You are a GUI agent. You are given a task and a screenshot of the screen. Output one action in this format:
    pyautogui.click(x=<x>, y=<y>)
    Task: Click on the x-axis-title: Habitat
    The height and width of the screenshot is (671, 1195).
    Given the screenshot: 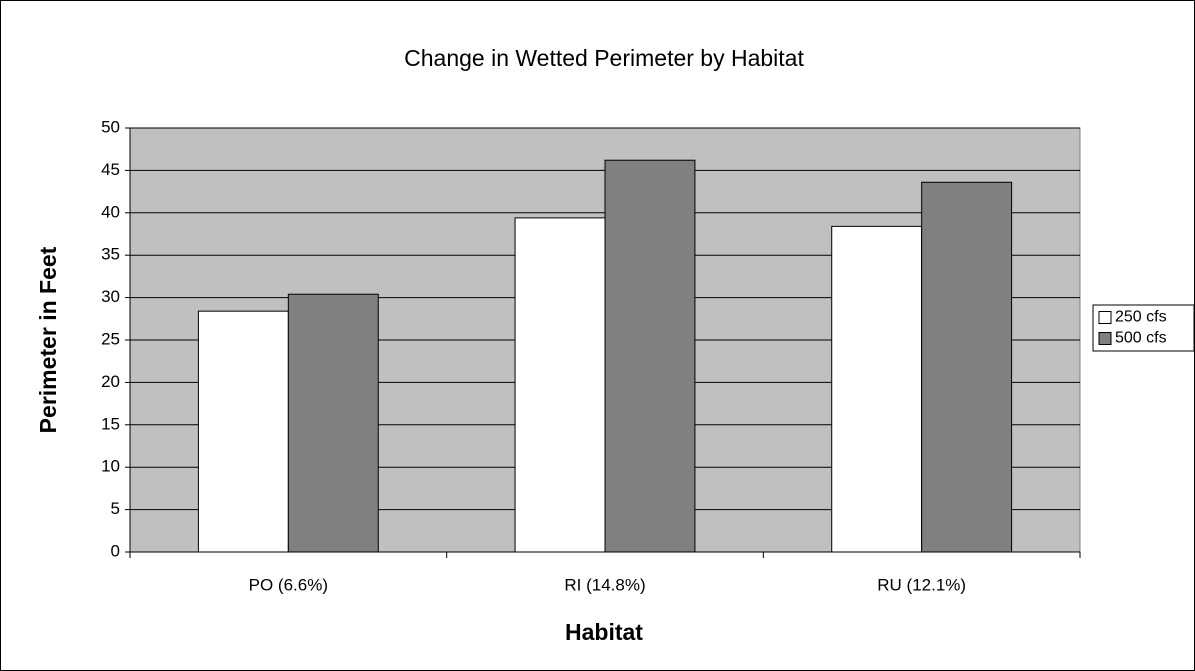 What is the action you would take?
    pyautogui.click(x=604, y=632)
    